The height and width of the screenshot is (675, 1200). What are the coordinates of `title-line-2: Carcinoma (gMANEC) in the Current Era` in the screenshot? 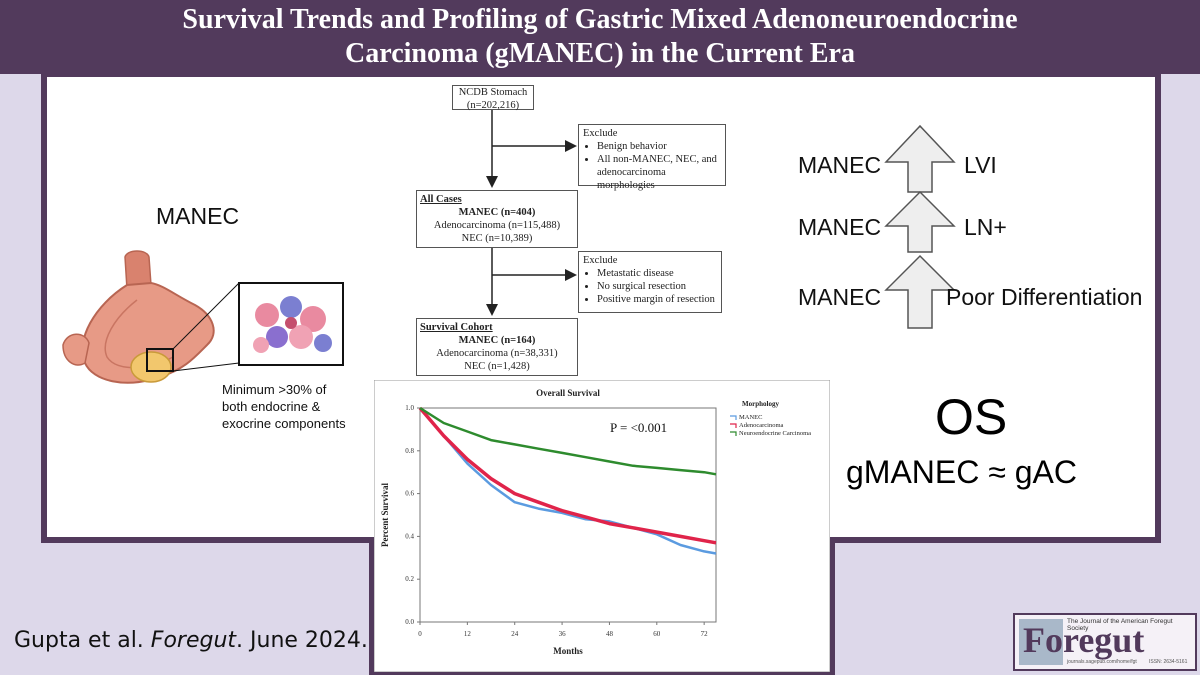 It's located at (600, 53).